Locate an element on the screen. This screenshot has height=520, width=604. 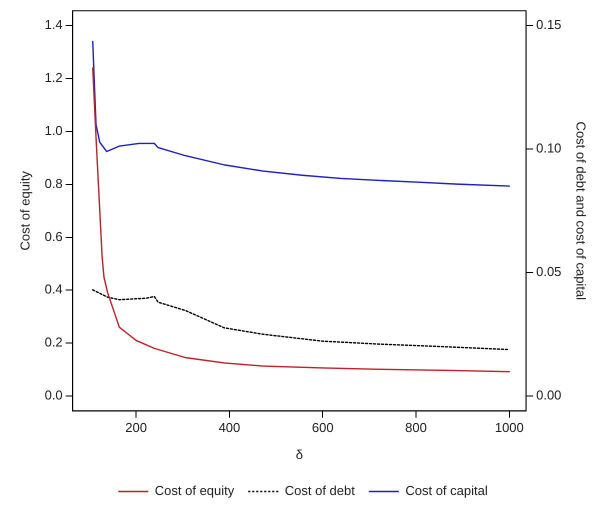
y-tick-label: 1.4 is located at coordinates (53, 24).